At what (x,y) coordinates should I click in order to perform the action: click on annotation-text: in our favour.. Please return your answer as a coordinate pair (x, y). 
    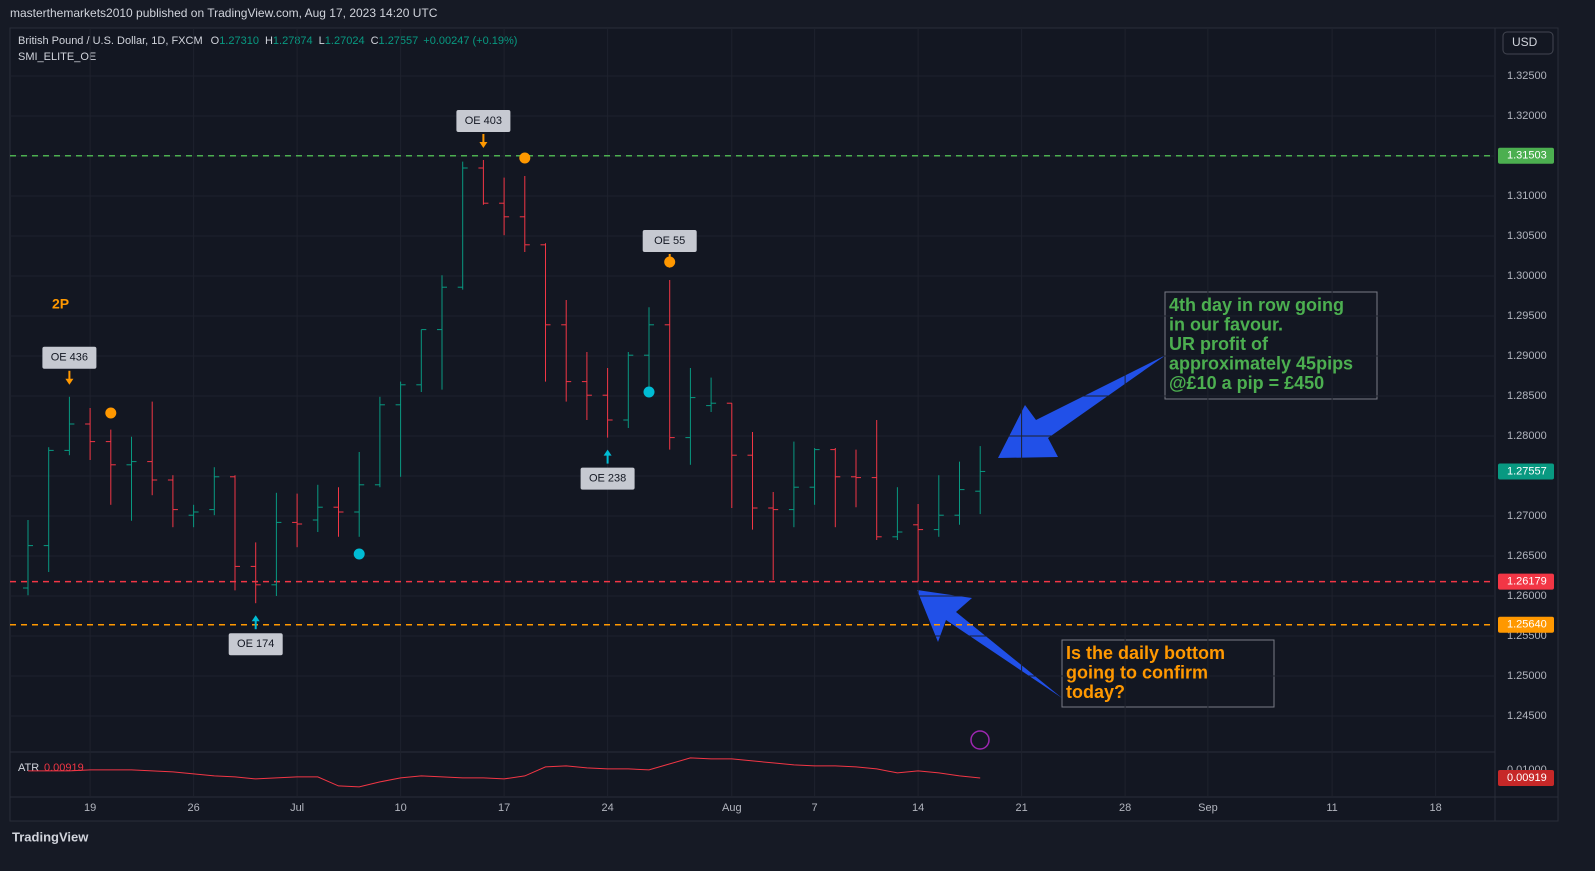
    Looking at the image, I should click on (1226, 324).